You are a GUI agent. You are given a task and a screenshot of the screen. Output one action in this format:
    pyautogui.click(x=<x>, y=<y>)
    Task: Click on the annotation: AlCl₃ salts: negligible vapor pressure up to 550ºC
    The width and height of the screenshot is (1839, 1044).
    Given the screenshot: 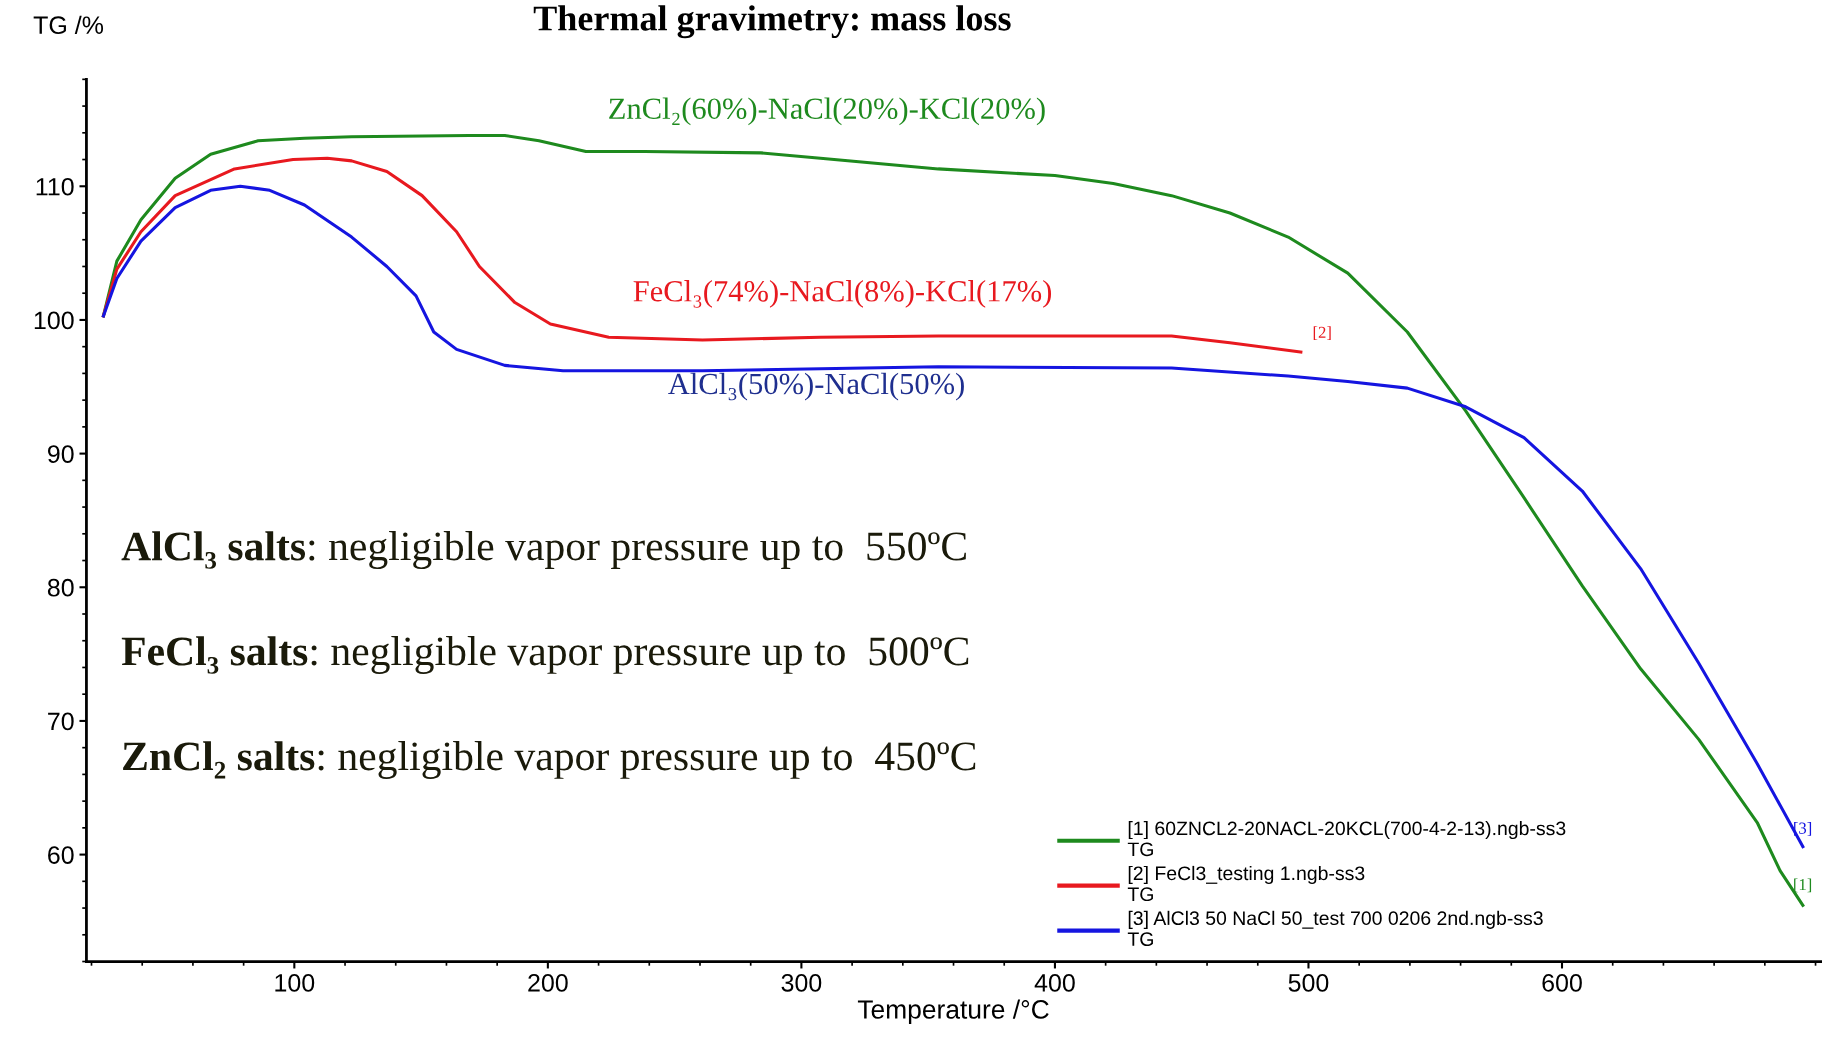 What is the action you would take?
    pyautogui.click(x=543, y=550)
    